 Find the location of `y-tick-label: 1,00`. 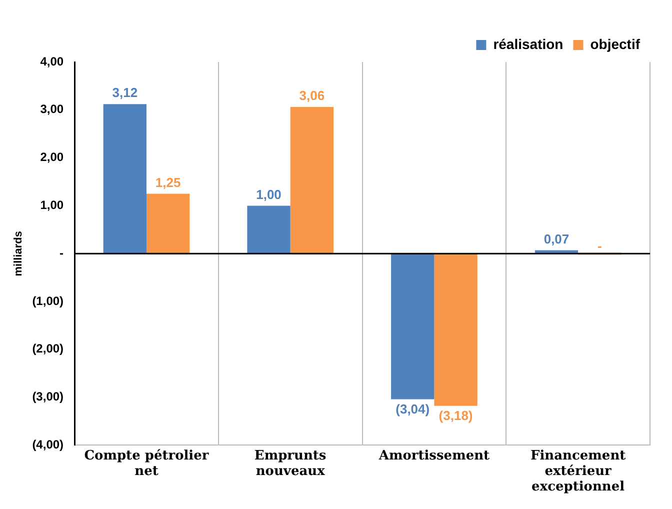

y-tick-label: 1,00 is located at coordinates (52, 205).